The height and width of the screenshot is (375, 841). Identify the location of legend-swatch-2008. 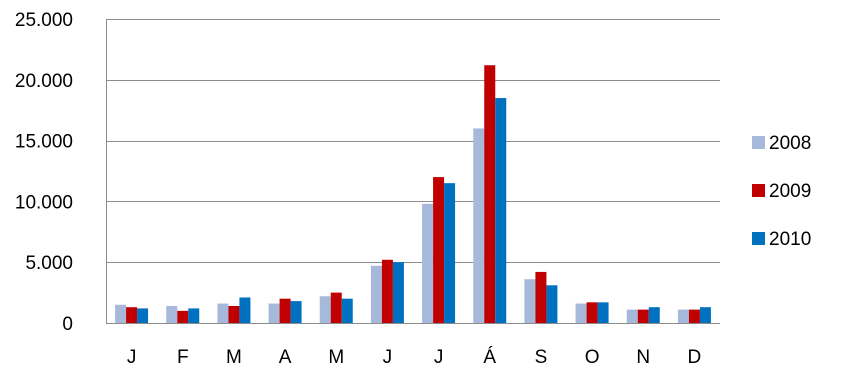
(758, 142).